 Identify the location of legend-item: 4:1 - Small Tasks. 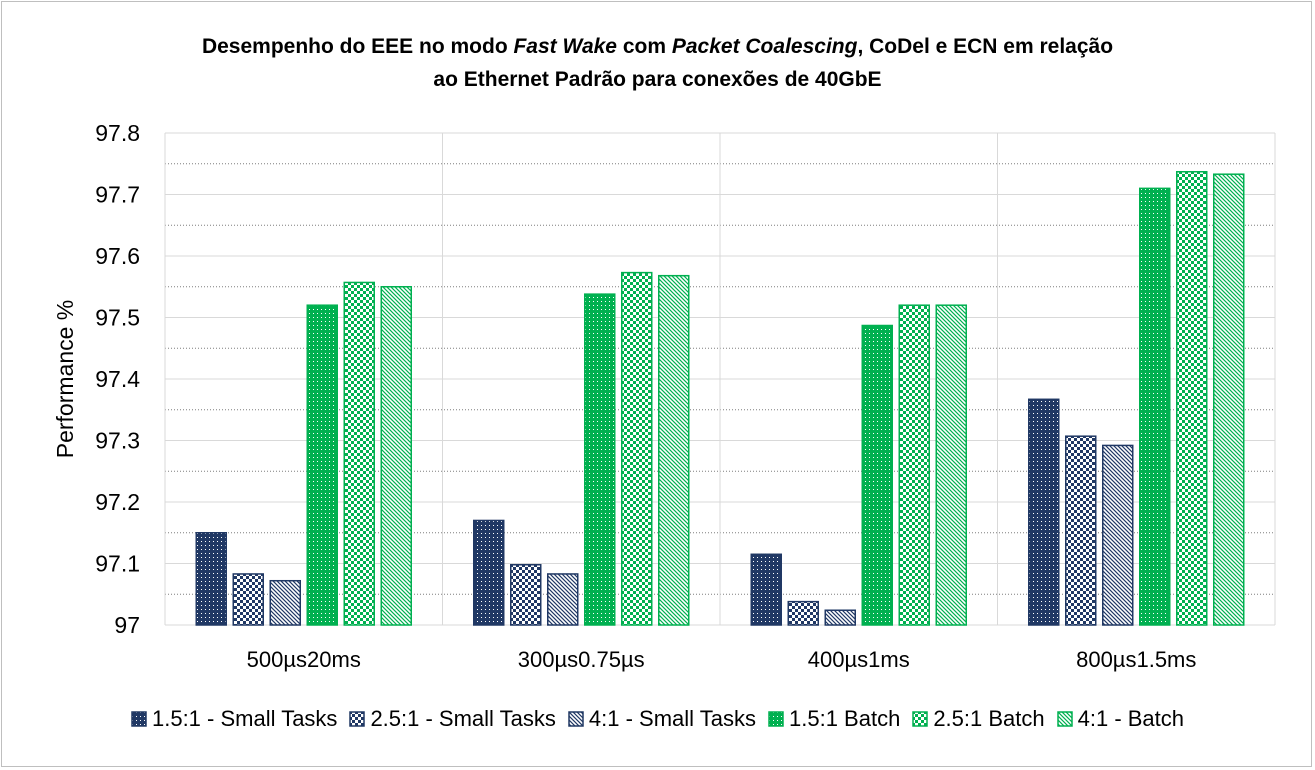
(662, 719).